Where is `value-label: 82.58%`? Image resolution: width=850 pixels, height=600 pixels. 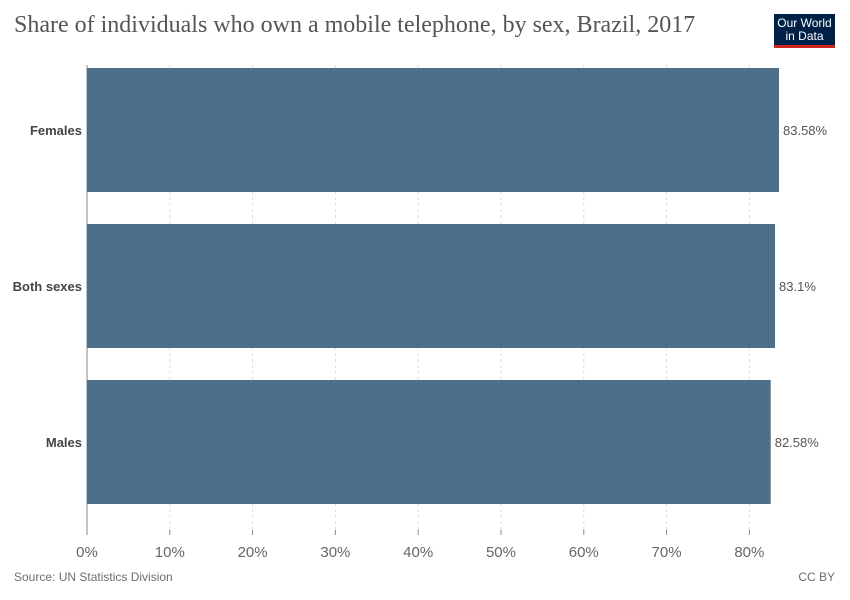 value-label: 82.58% is located at coordinates (797, 442).